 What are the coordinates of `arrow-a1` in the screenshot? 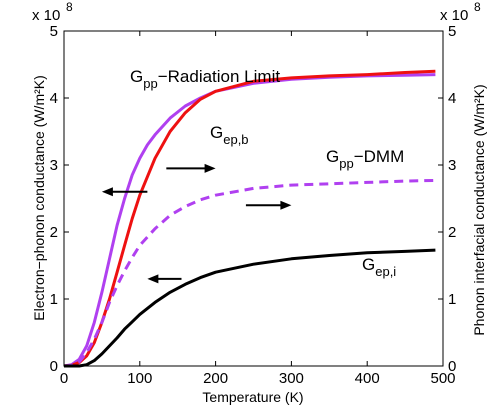 It's located at (124, 192).